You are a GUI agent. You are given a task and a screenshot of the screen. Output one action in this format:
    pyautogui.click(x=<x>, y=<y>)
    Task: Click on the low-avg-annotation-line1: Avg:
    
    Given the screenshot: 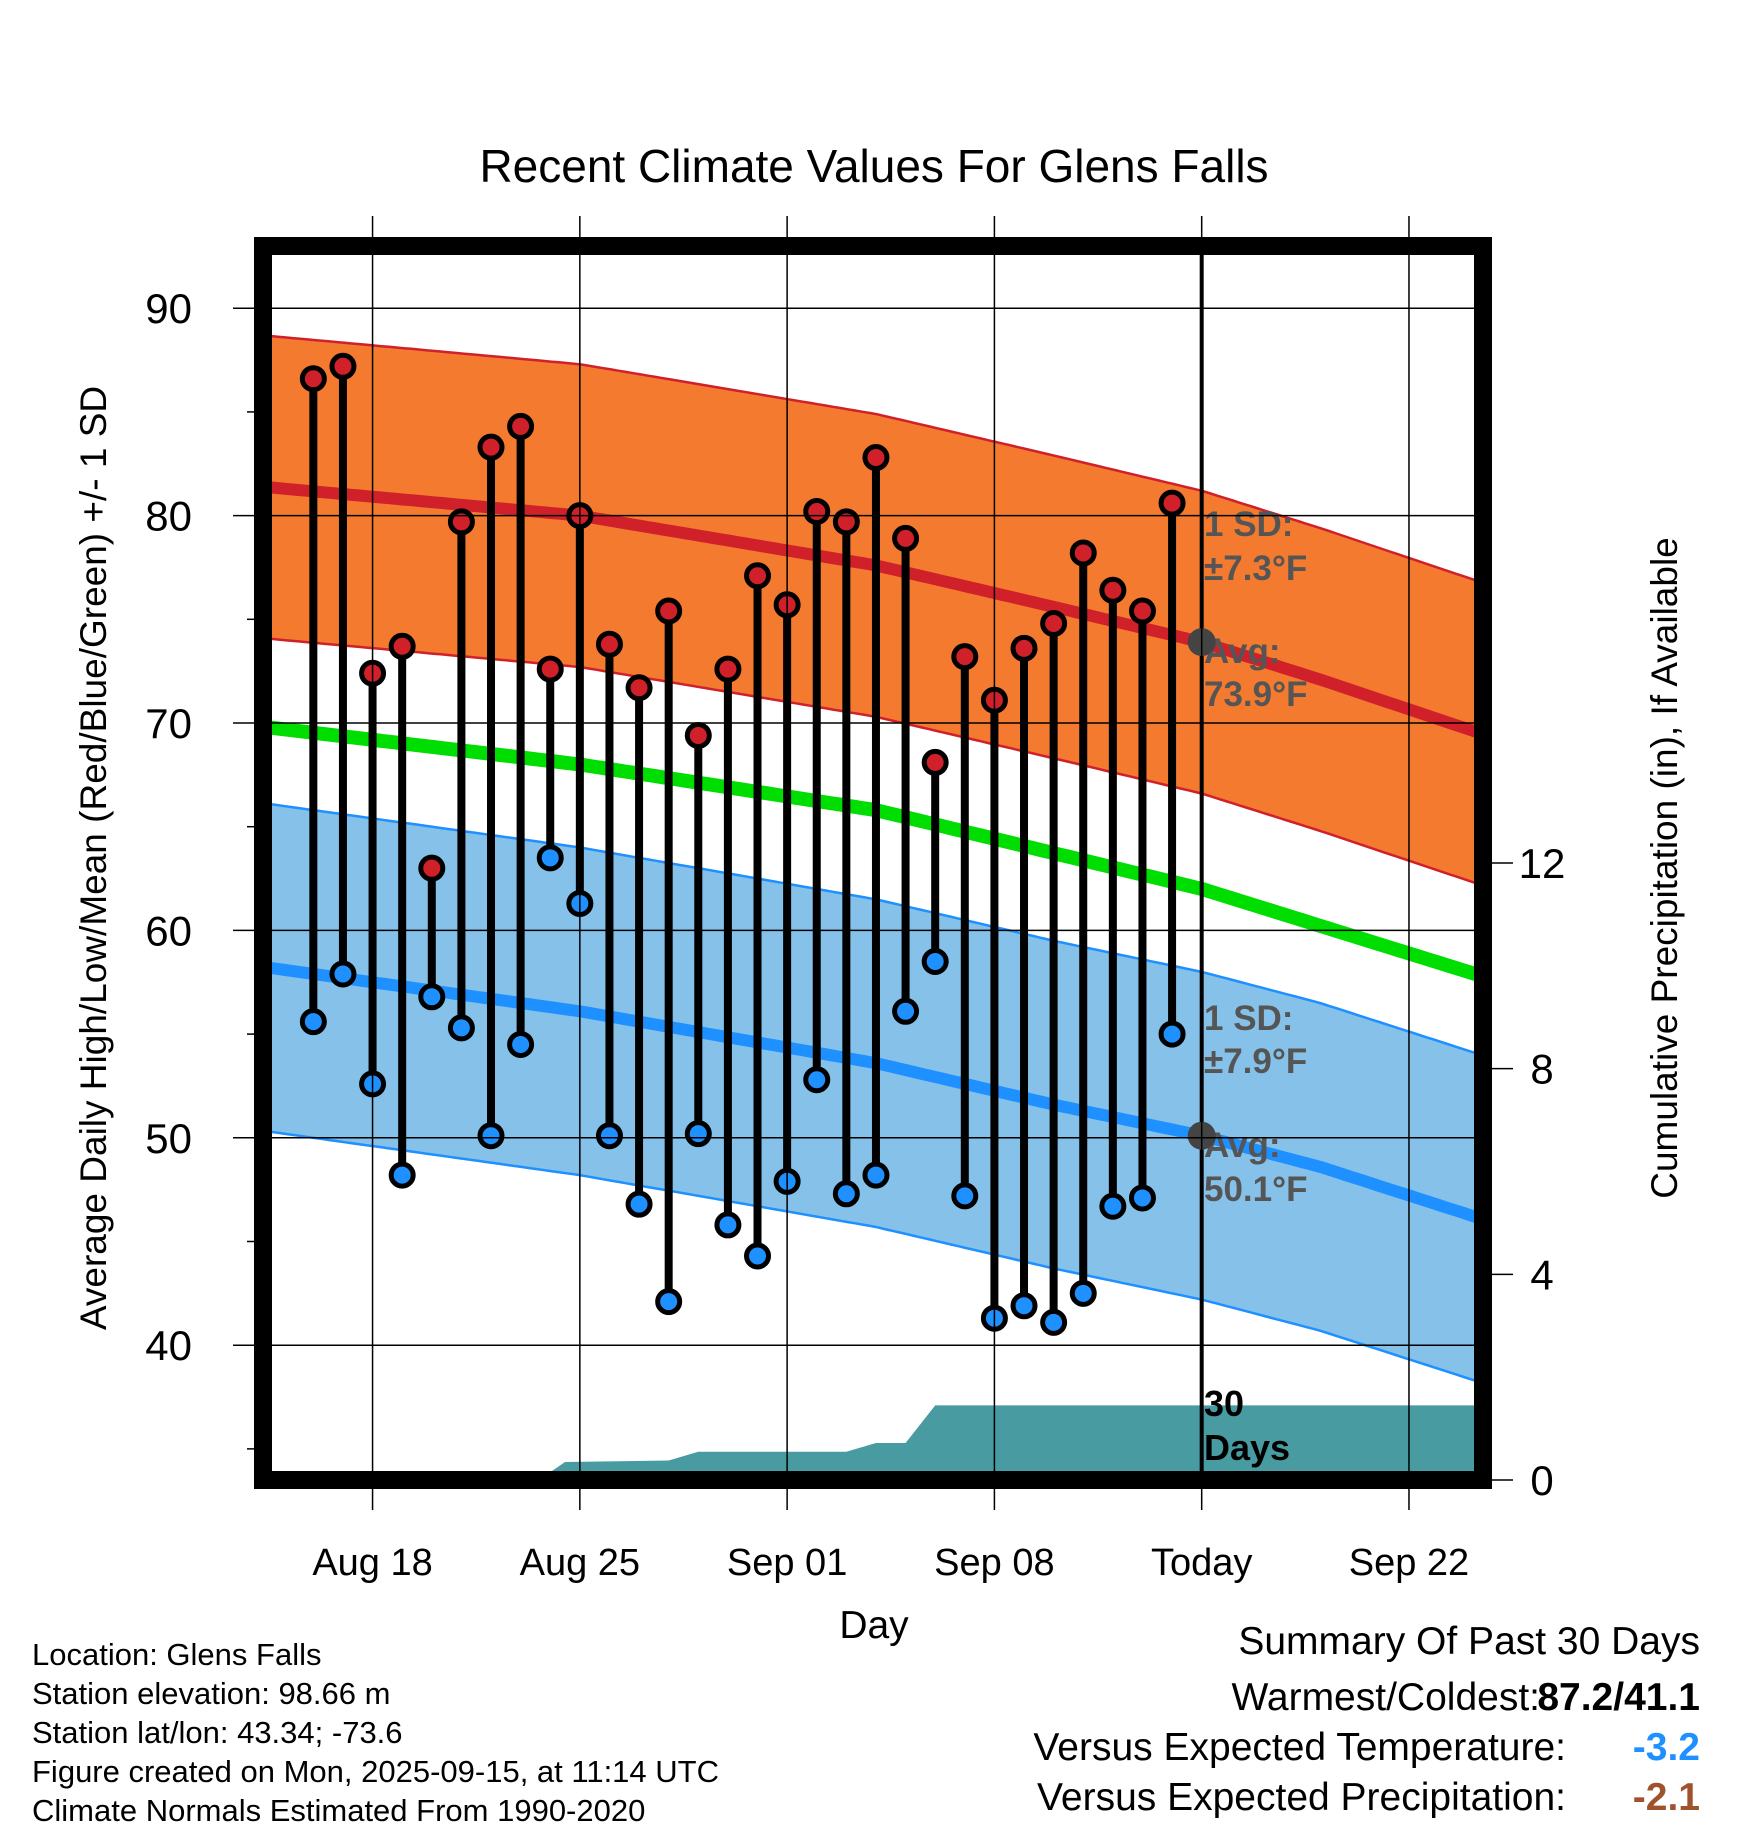 What is the action you would take?
    pyautogui.click(x=1242, y=1145)
    